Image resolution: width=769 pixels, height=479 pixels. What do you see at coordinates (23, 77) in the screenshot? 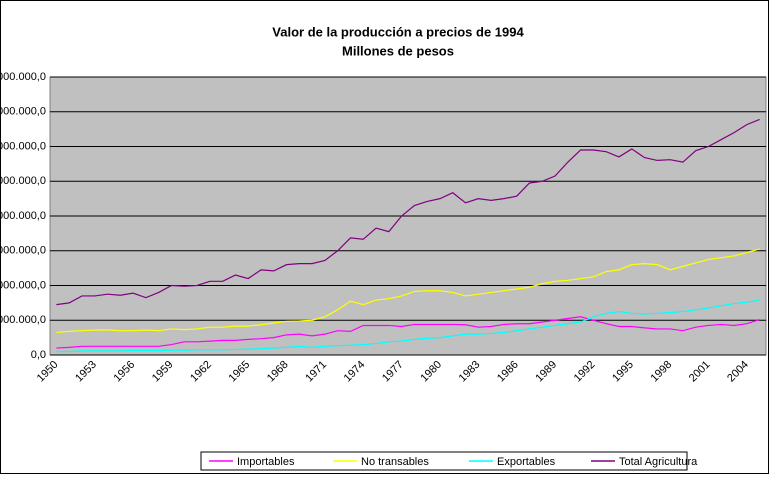
I see `y-tick-label: 8.000.000,0` at bounding box center [23, 77].